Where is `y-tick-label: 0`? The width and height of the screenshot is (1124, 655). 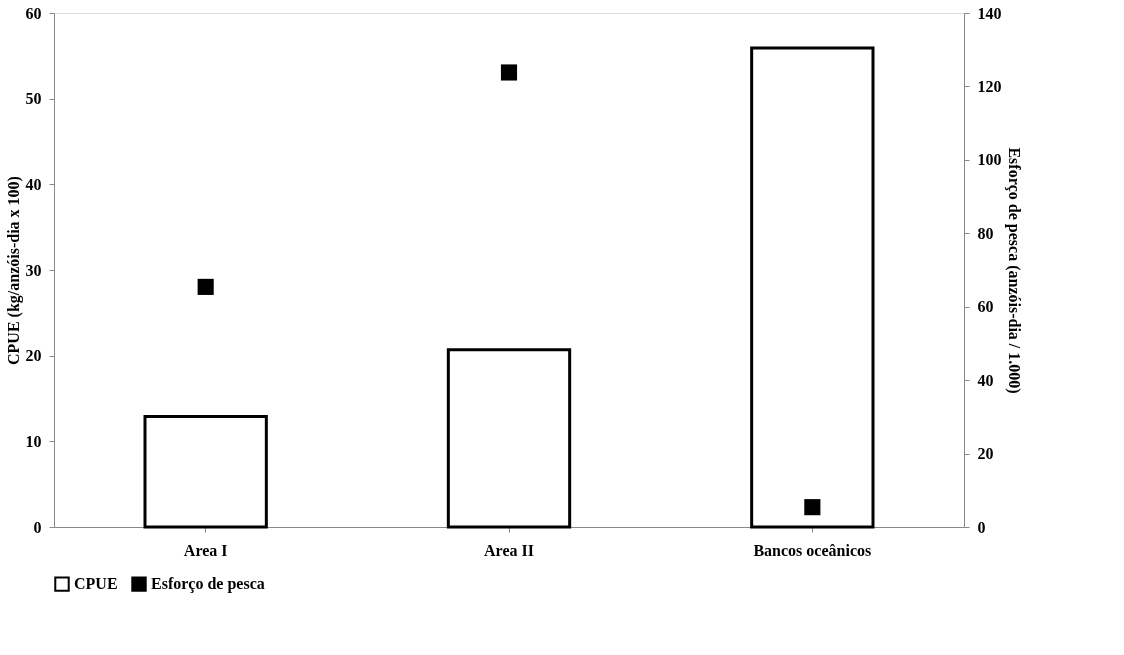 y-tick-label: 0 is located at coordinates (37, 527).